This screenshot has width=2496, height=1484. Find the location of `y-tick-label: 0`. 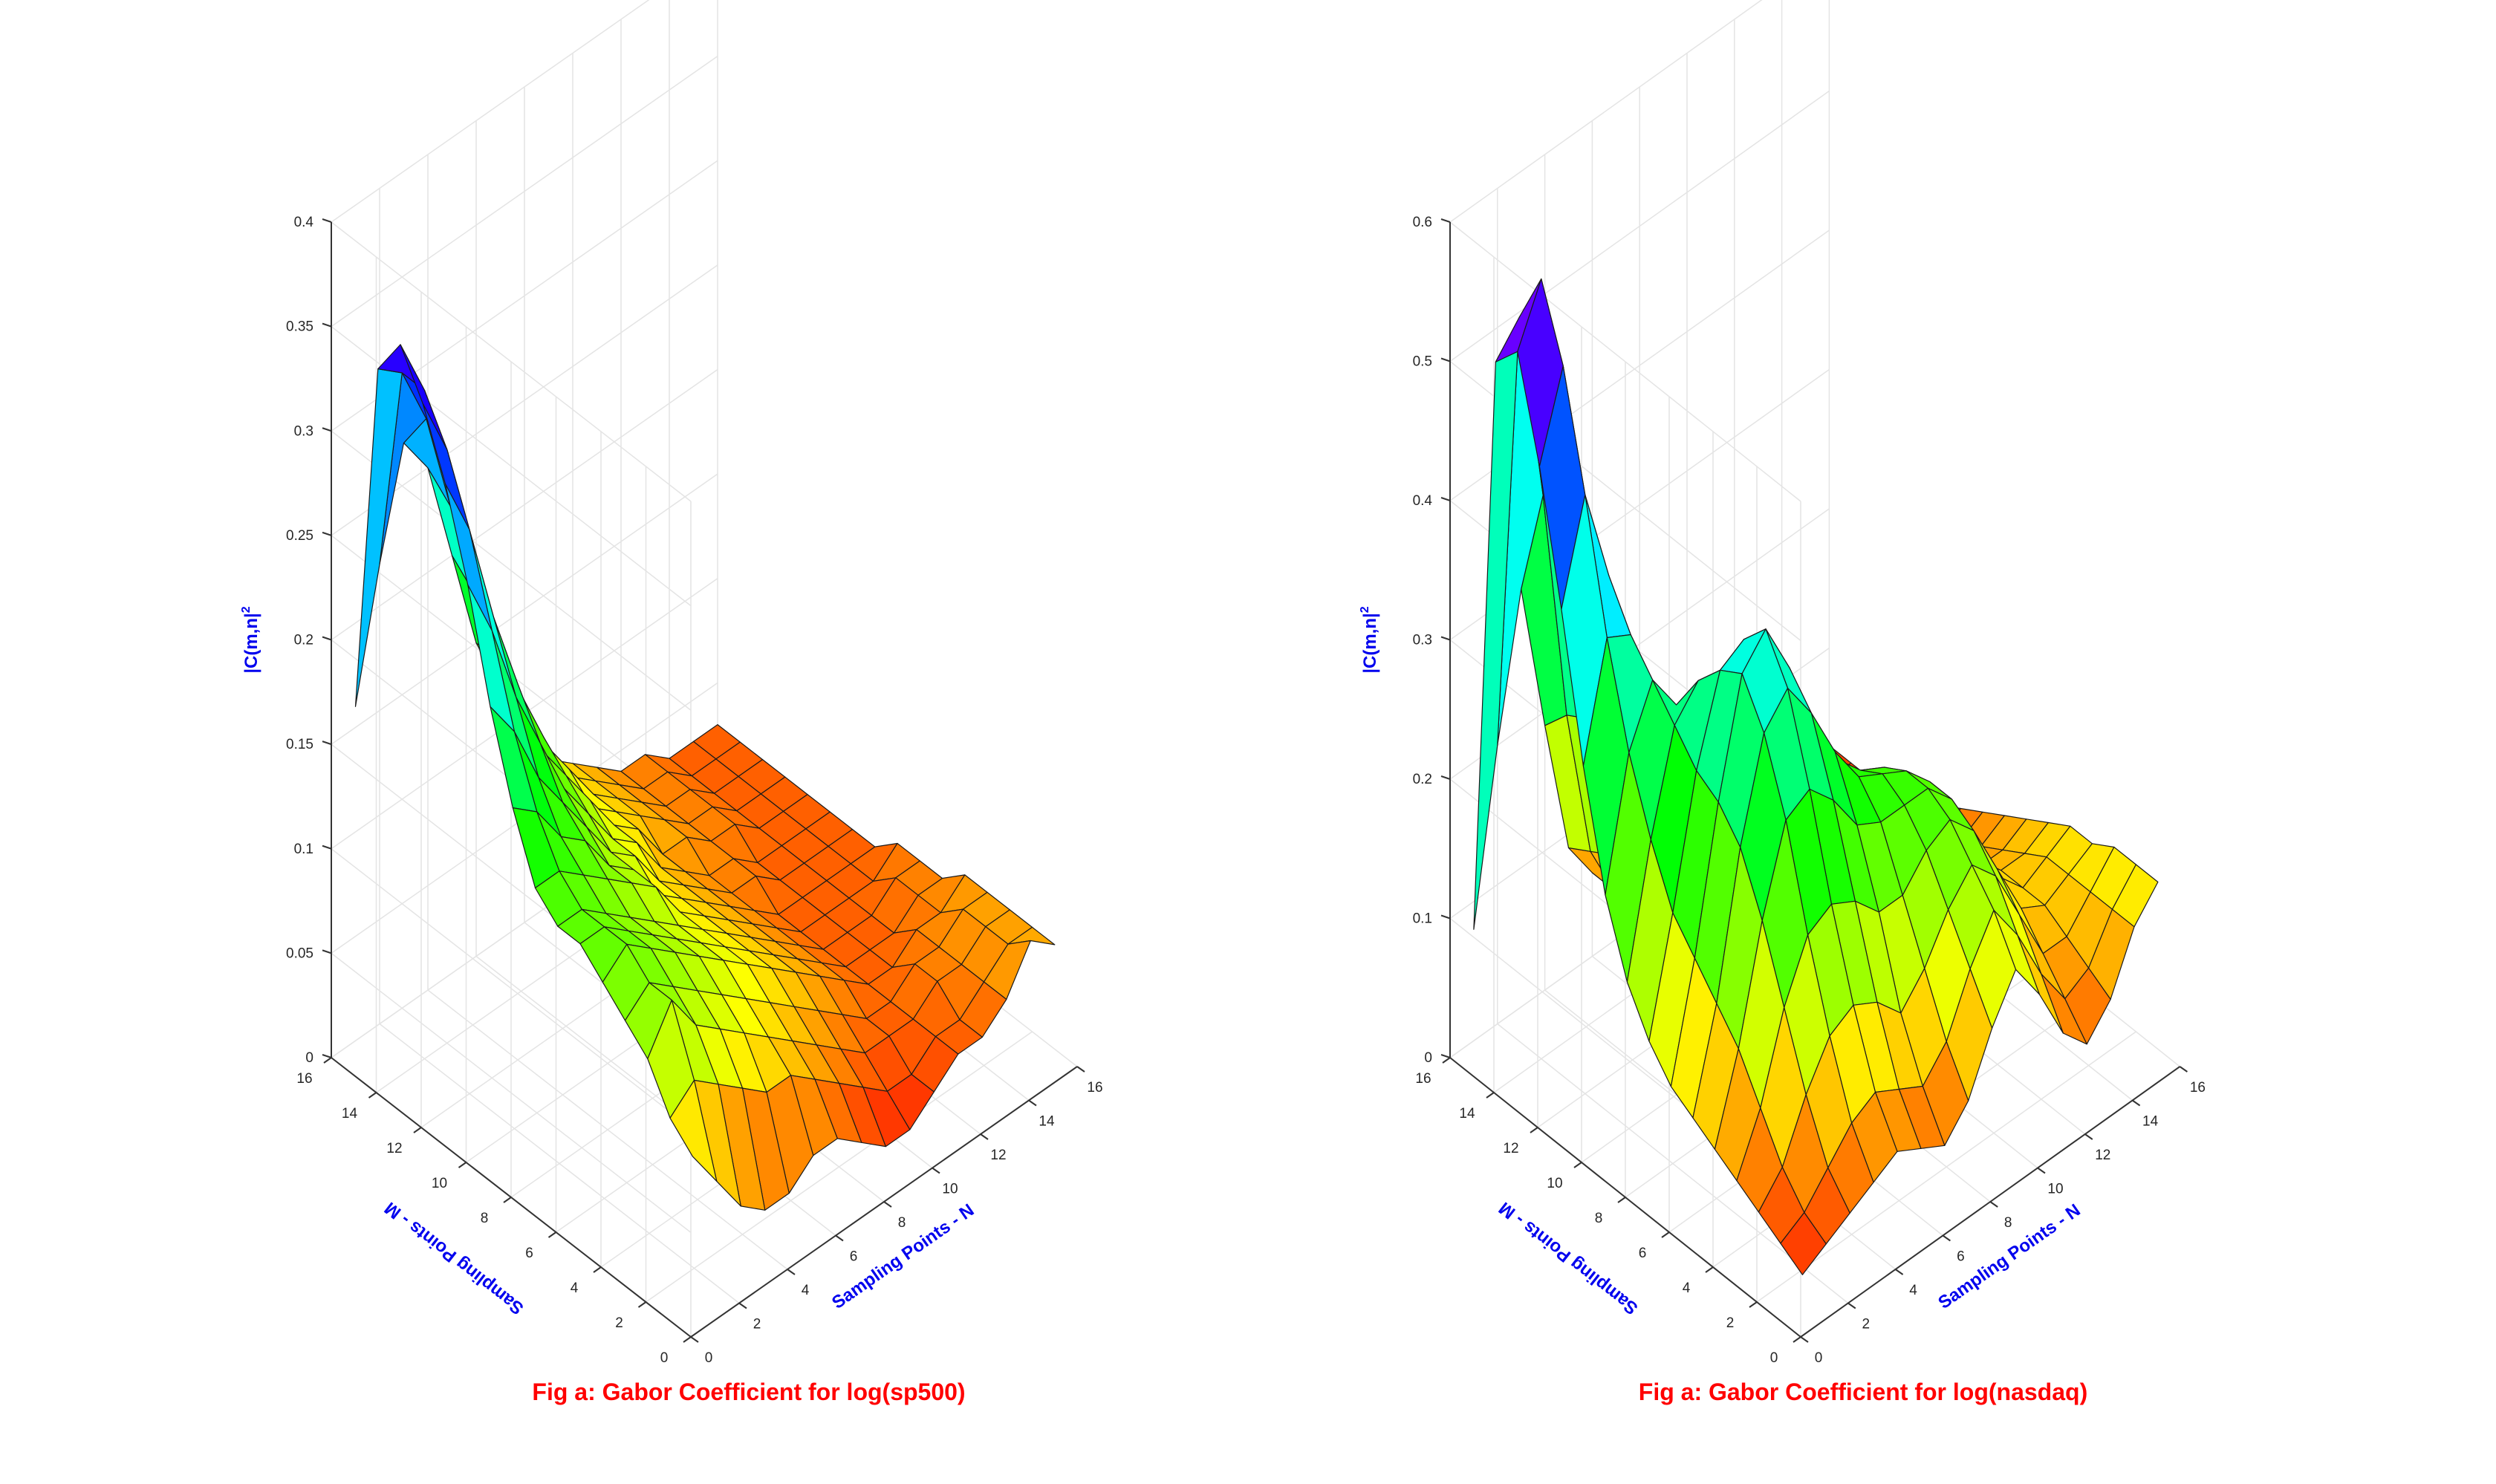

y-tick-label: 0 is located at coordinates (1774, 1358).